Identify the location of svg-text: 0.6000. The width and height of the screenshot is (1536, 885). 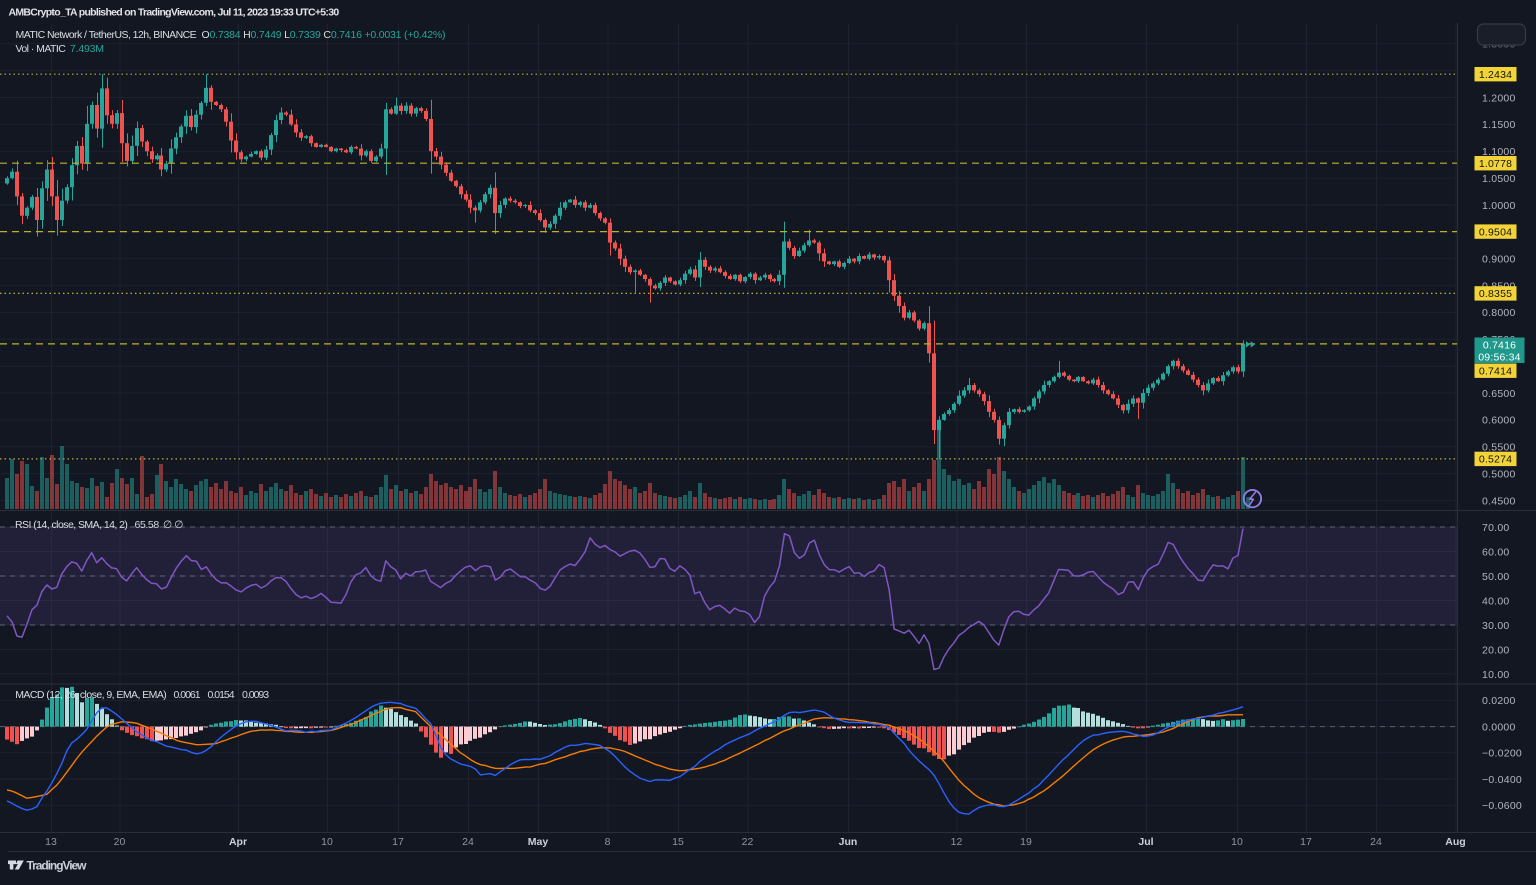
(1499, 421).